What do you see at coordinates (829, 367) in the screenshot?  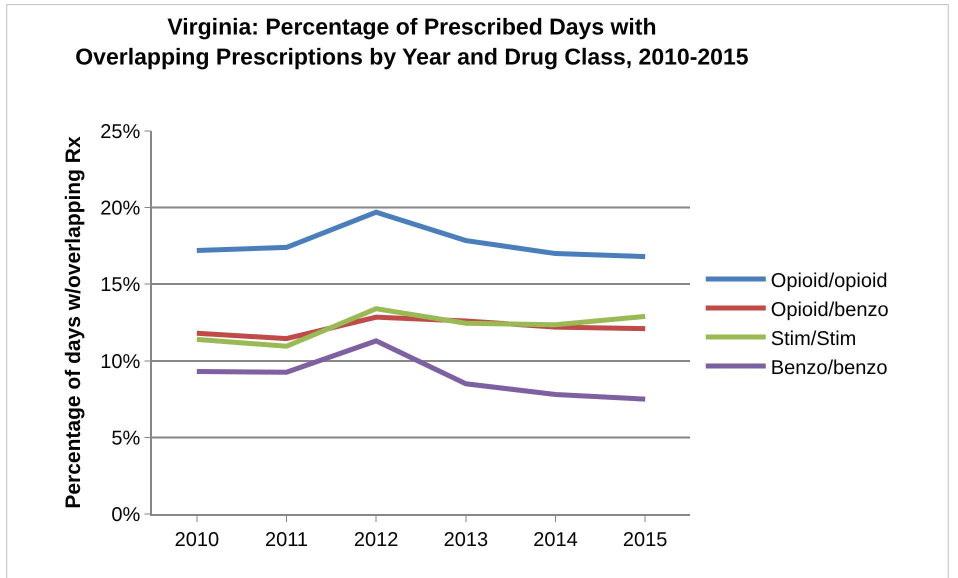 I see `legend-label: Benzo/benzo` at bounding box center [829, 367].